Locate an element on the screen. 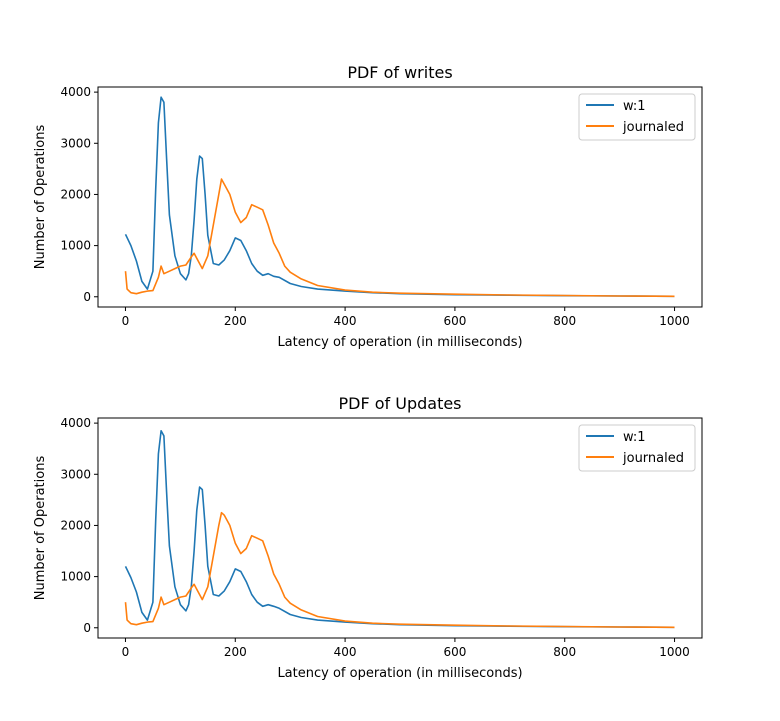  chart-title: PDF of Updates is located at coordinates (399, 403).